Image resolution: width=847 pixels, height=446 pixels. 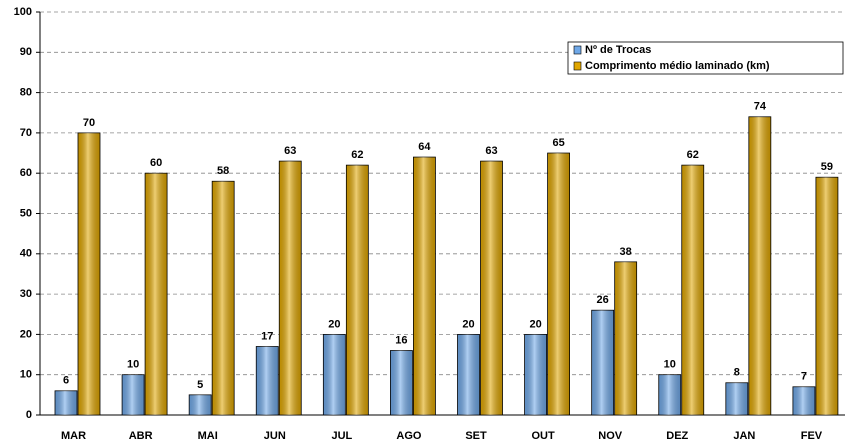 I want to click on x-tick-label: JUL, so click(x=341, y=436).